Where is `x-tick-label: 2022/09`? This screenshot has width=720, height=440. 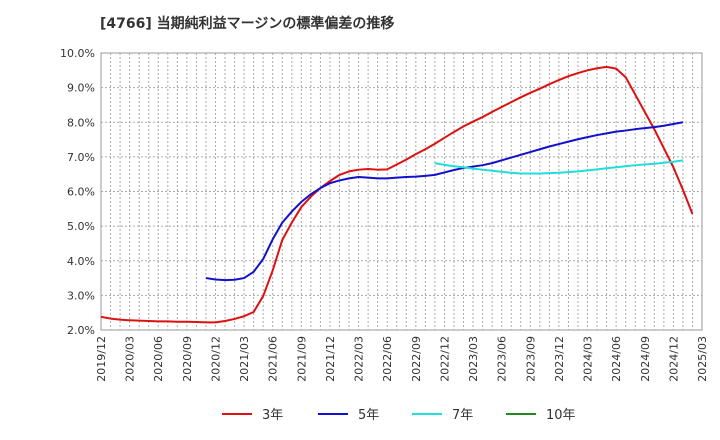 x-tick-label: 2022/09 is located at coordinates (416, 359).